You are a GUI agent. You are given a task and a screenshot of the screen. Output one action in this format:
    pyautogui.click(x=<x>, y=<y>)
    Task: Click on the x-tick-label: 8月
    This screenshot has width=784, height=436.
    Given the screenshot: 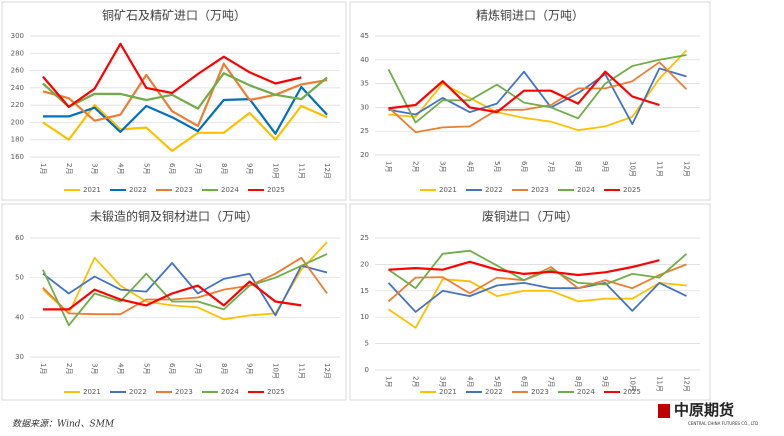 What is the action you would take?
    pyautogui.click(x=224, y=168)
    